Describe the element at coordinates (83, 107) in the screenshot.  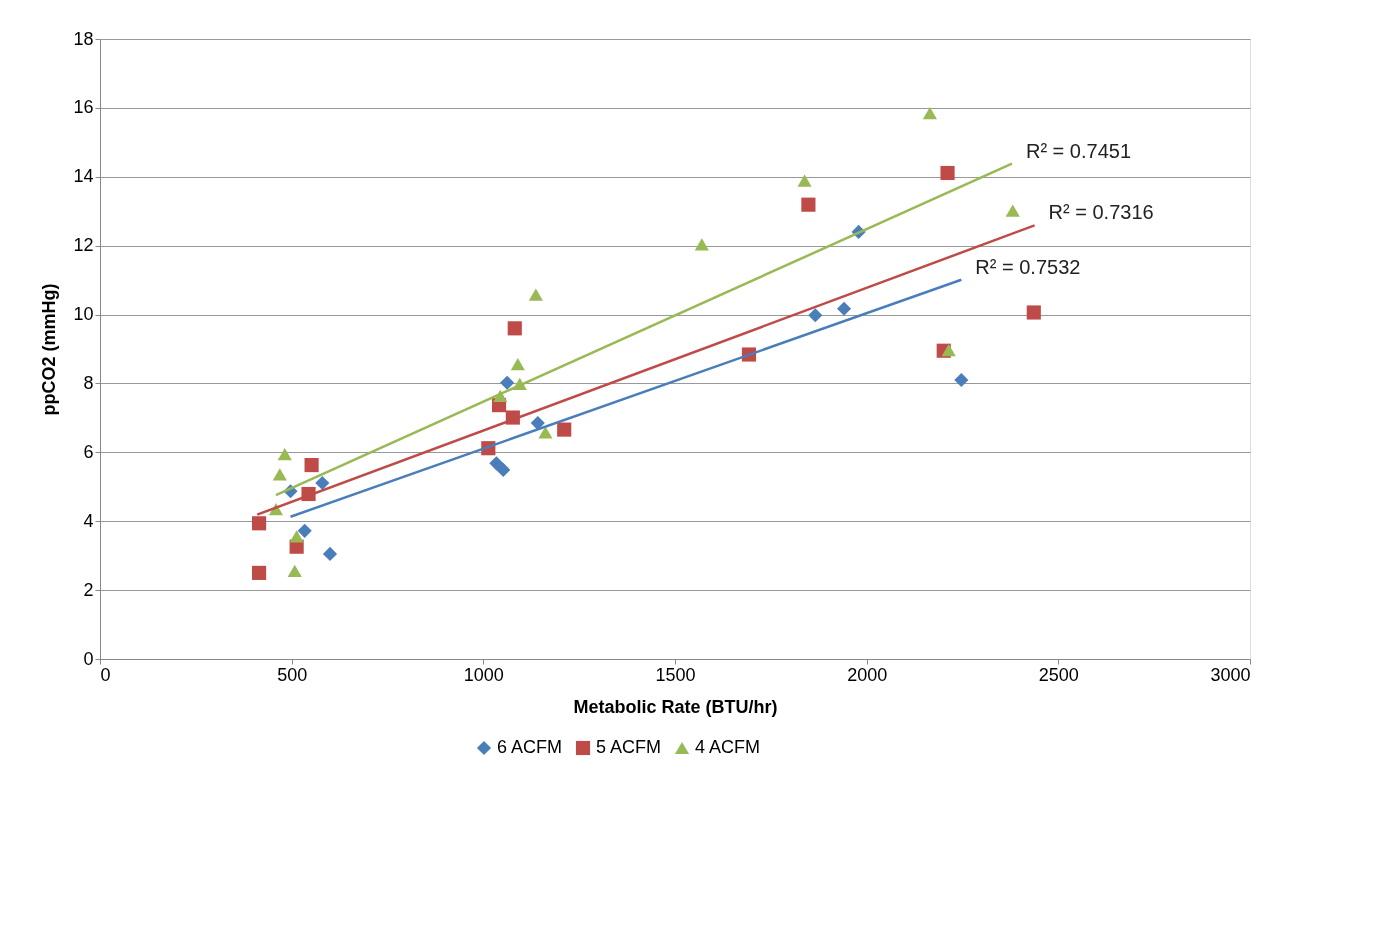
I see `y-tick-label: 16` at that location.